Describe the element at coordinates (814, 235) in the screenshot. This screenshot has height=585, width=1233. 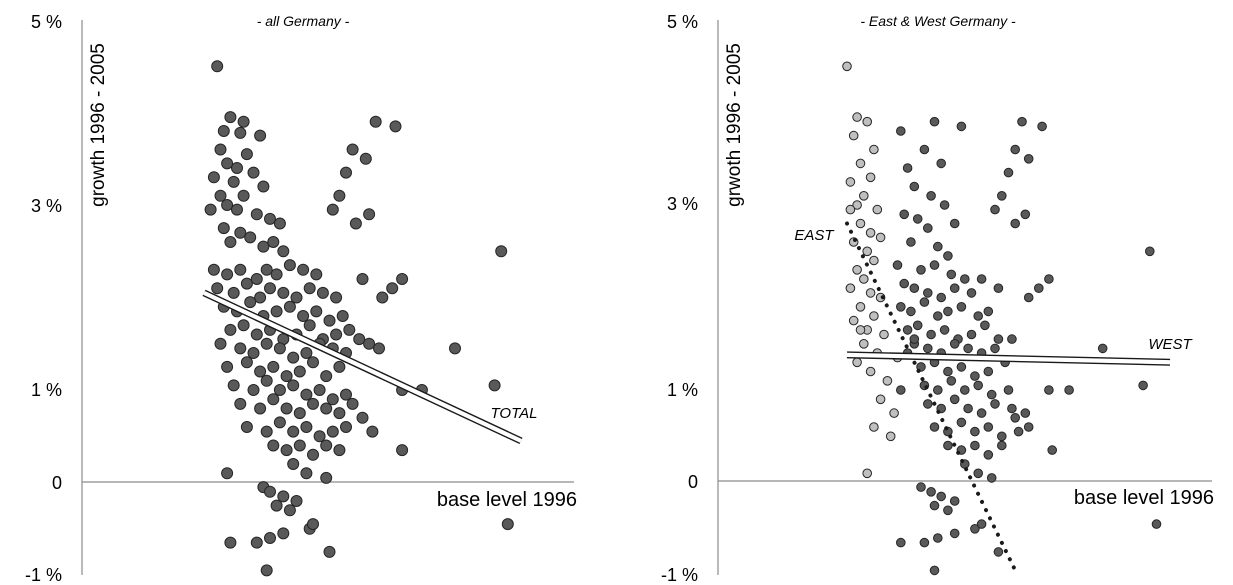
I see `trend-label-east: EAST` at that location.